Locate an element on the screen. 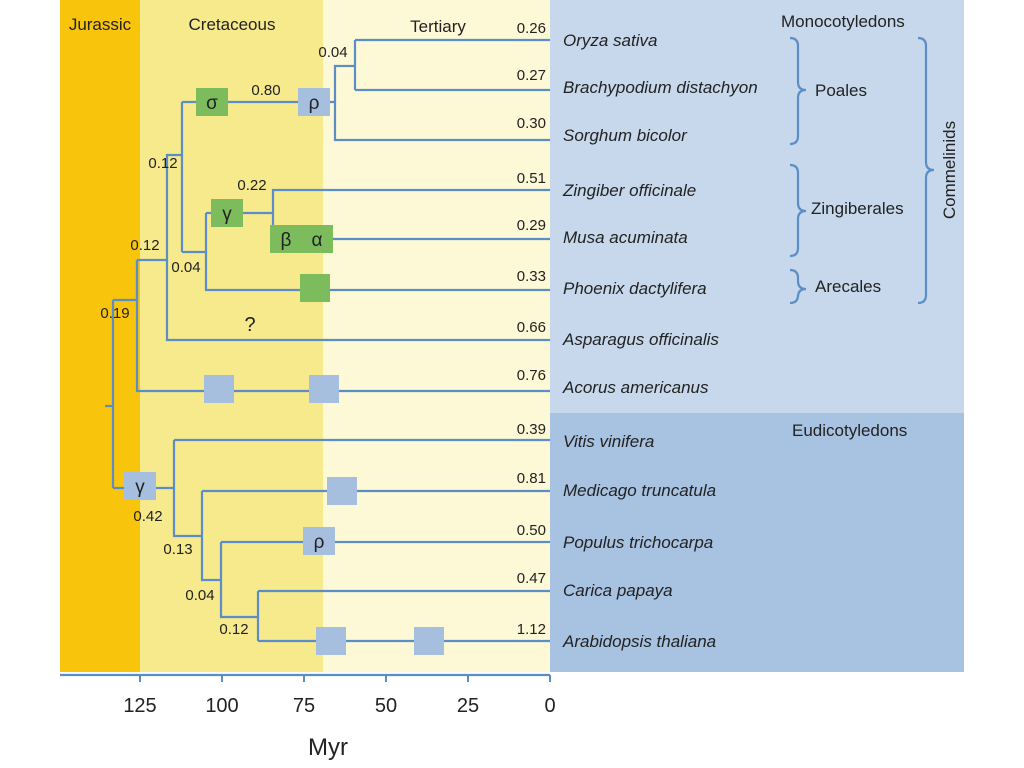 The image size is (1024, 768). wgd-box-sigma is located at coordinates (212, 102).